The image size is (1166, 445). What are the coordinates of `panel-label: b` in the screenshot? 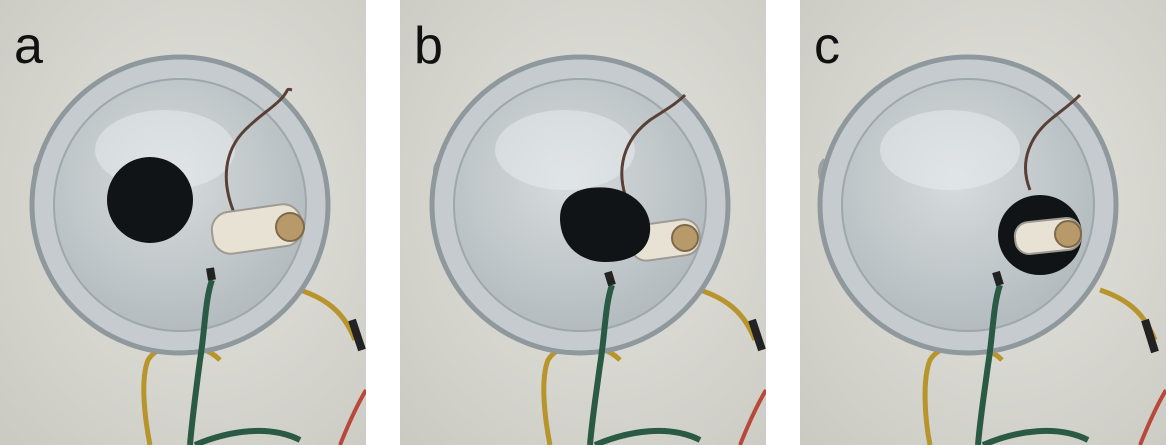 It's located at (428, 46).